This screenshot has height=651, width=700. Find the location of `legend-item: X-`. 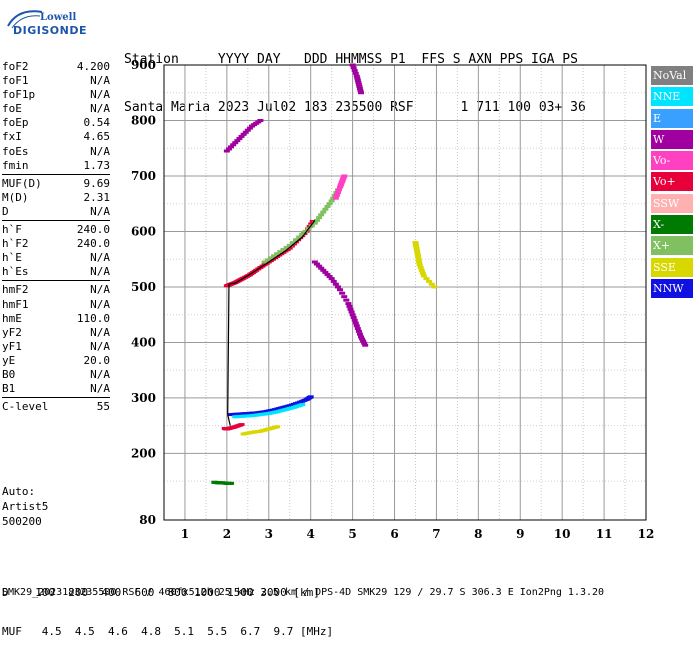

legend-item: X- is located at coordinates (672, 225).